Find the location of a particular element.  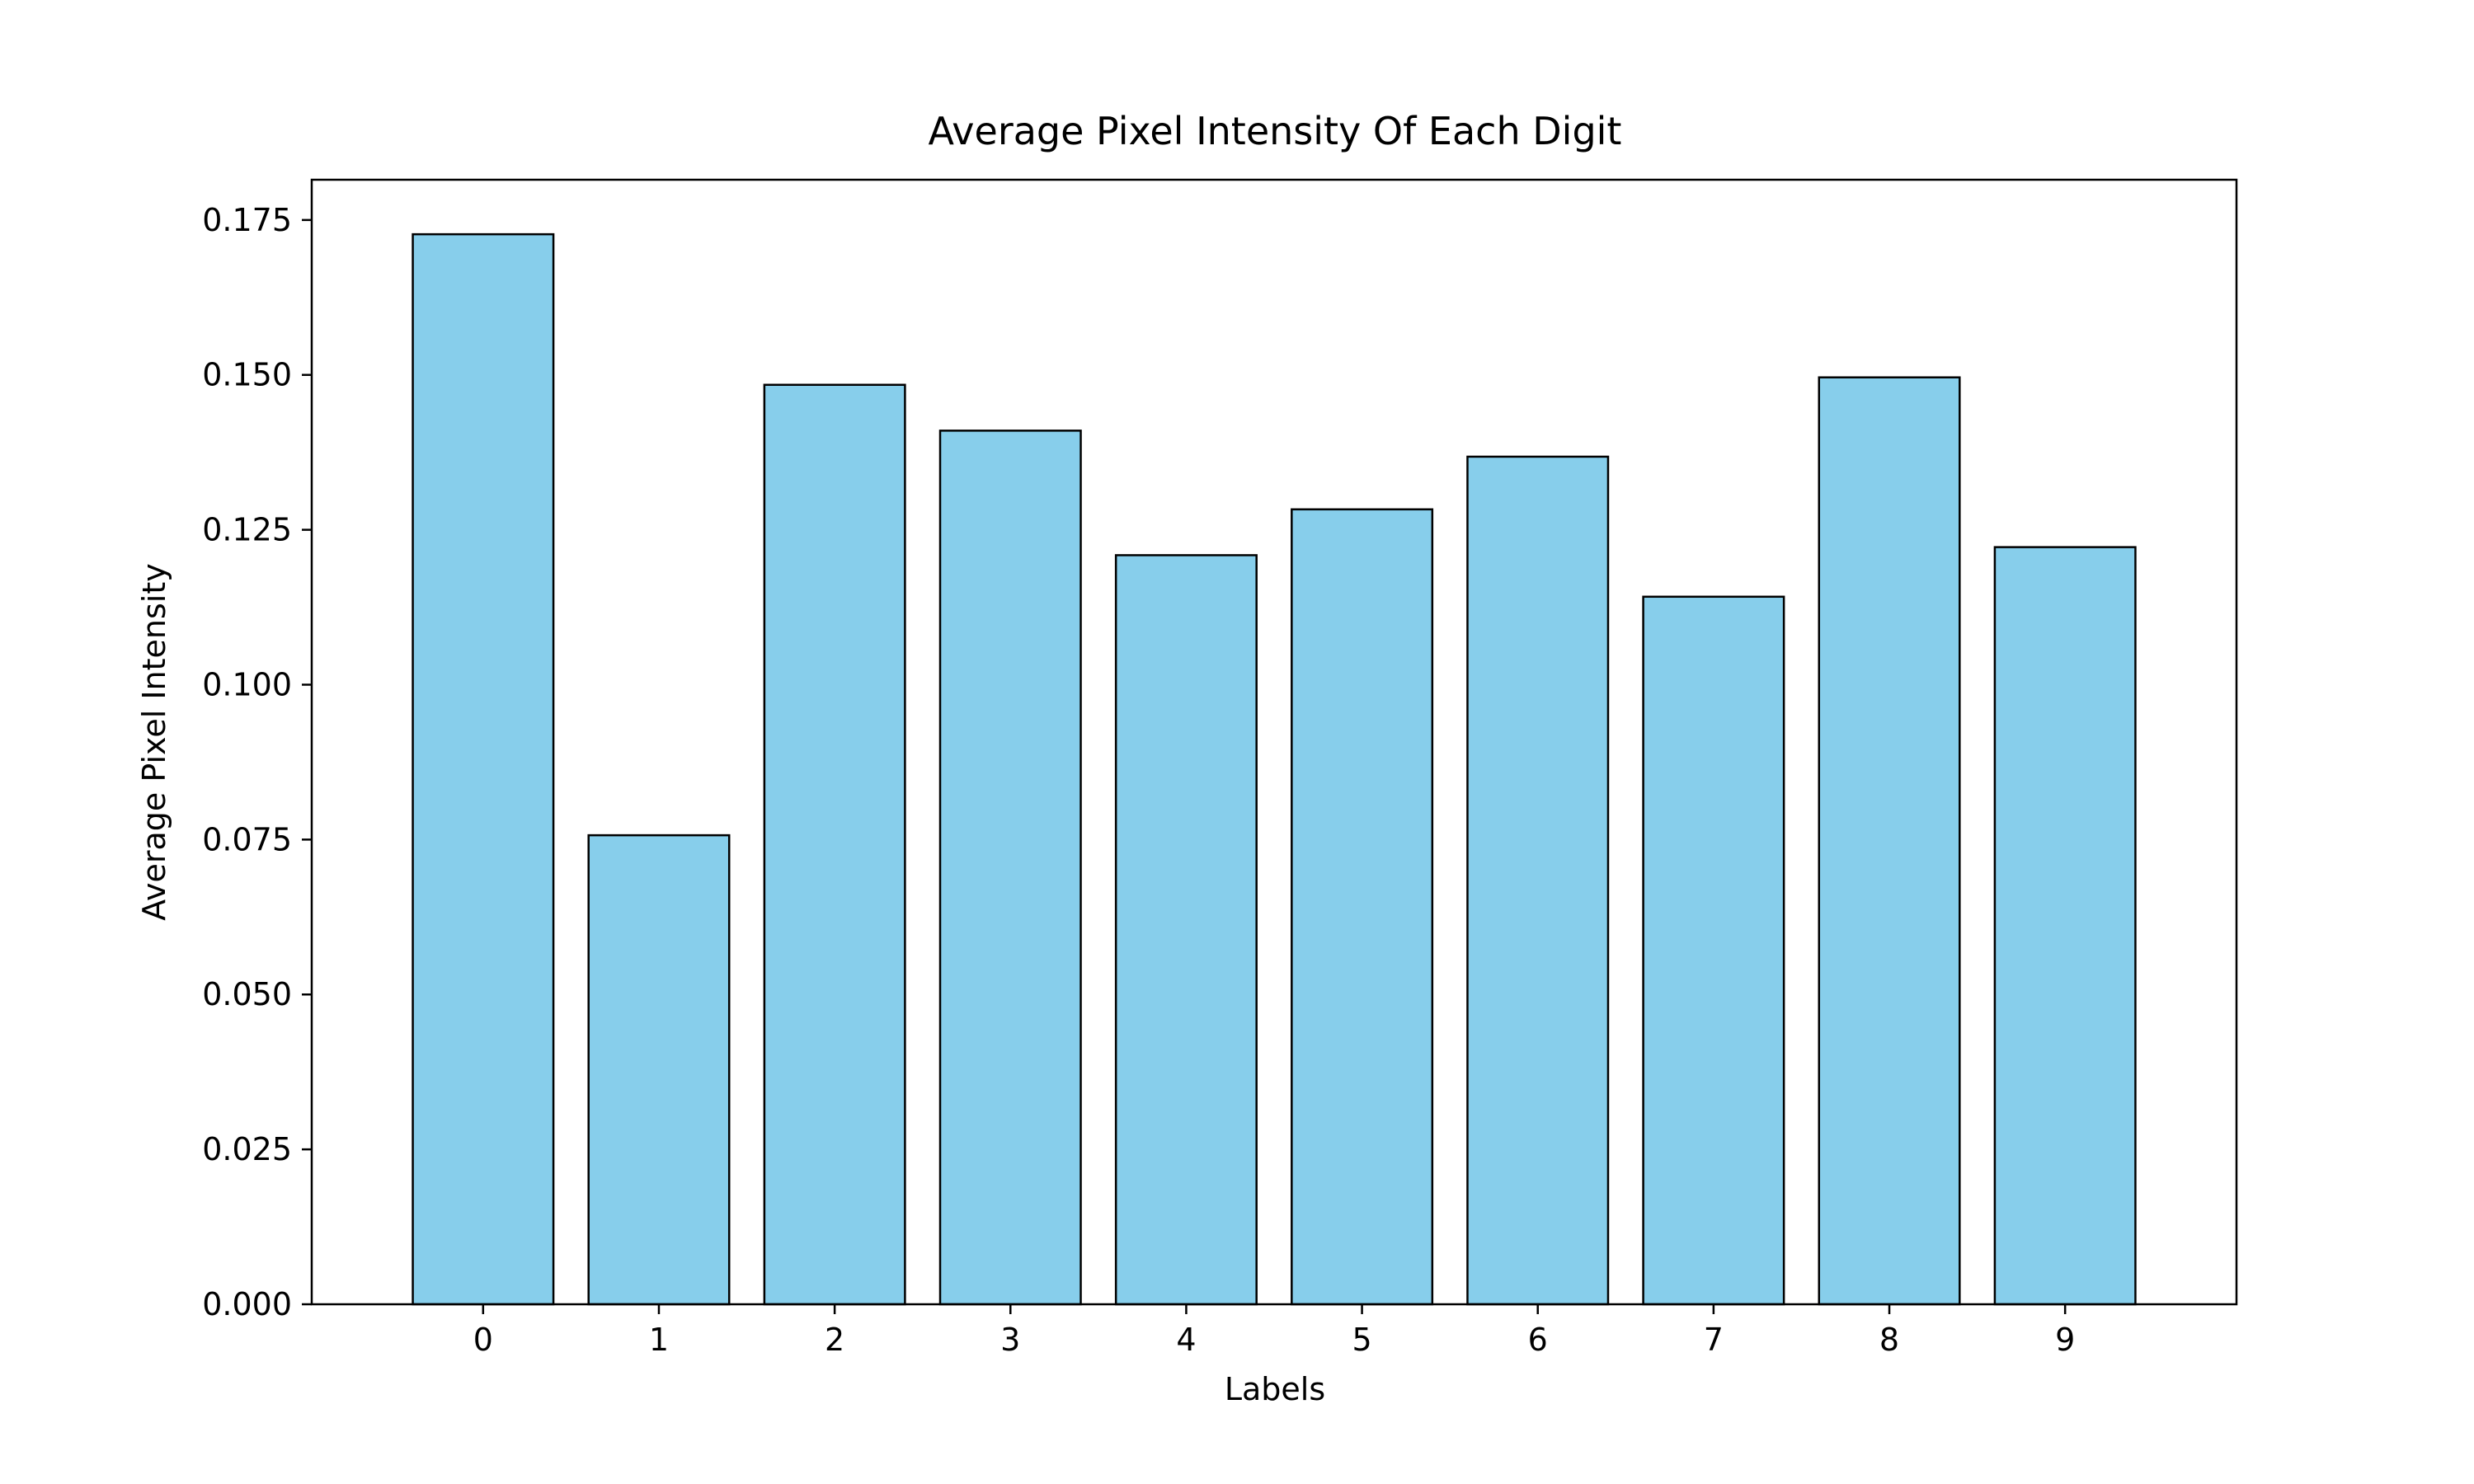

x-tick-label: 4 is located at coordinates (1186, 1340).